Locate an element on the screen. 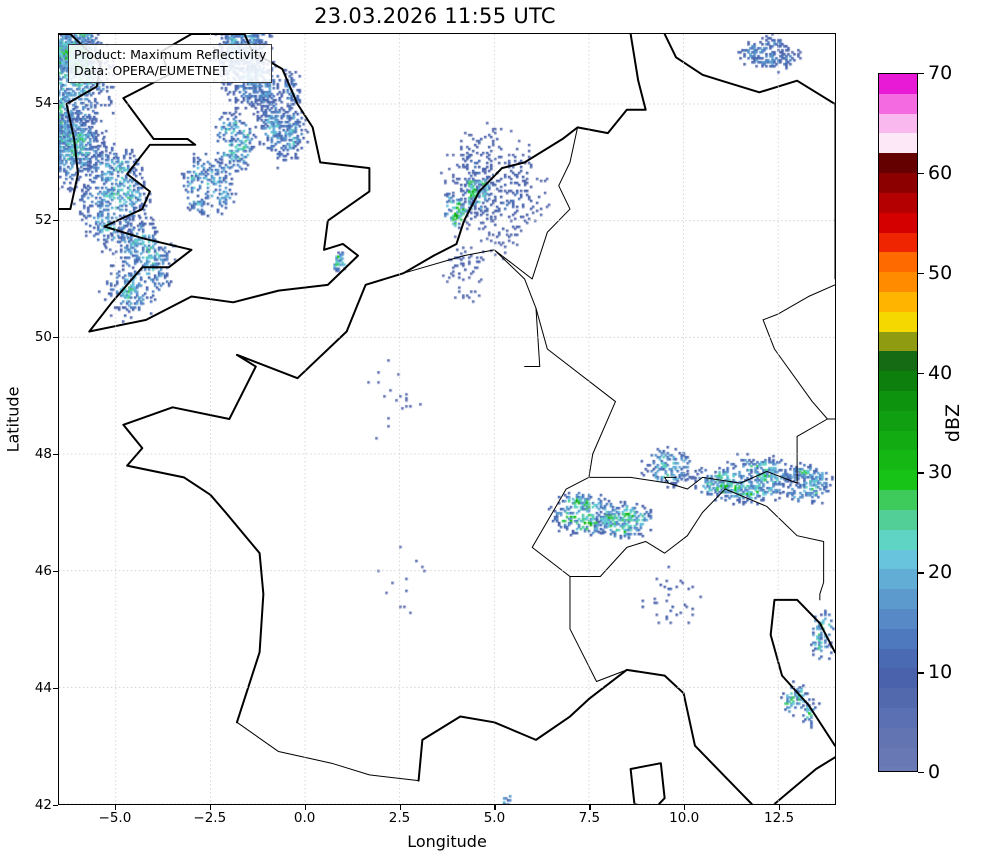  x-tick-label: 12.5 is located at coordinates (779, 818).